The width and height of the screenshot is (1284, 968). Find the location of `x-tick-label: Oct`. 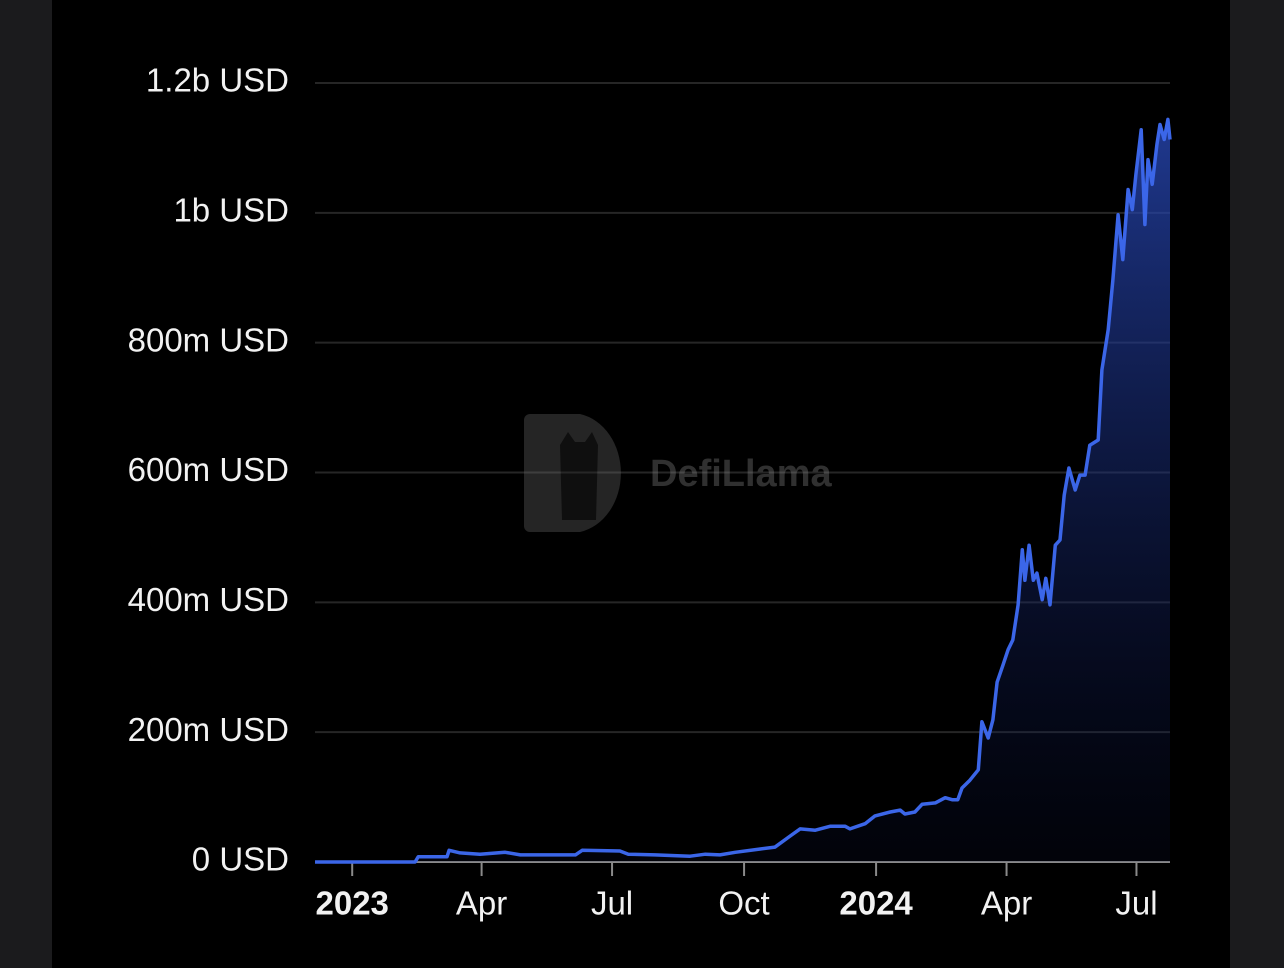

x-tick-label: Oct is located at coordinates (743, 903).